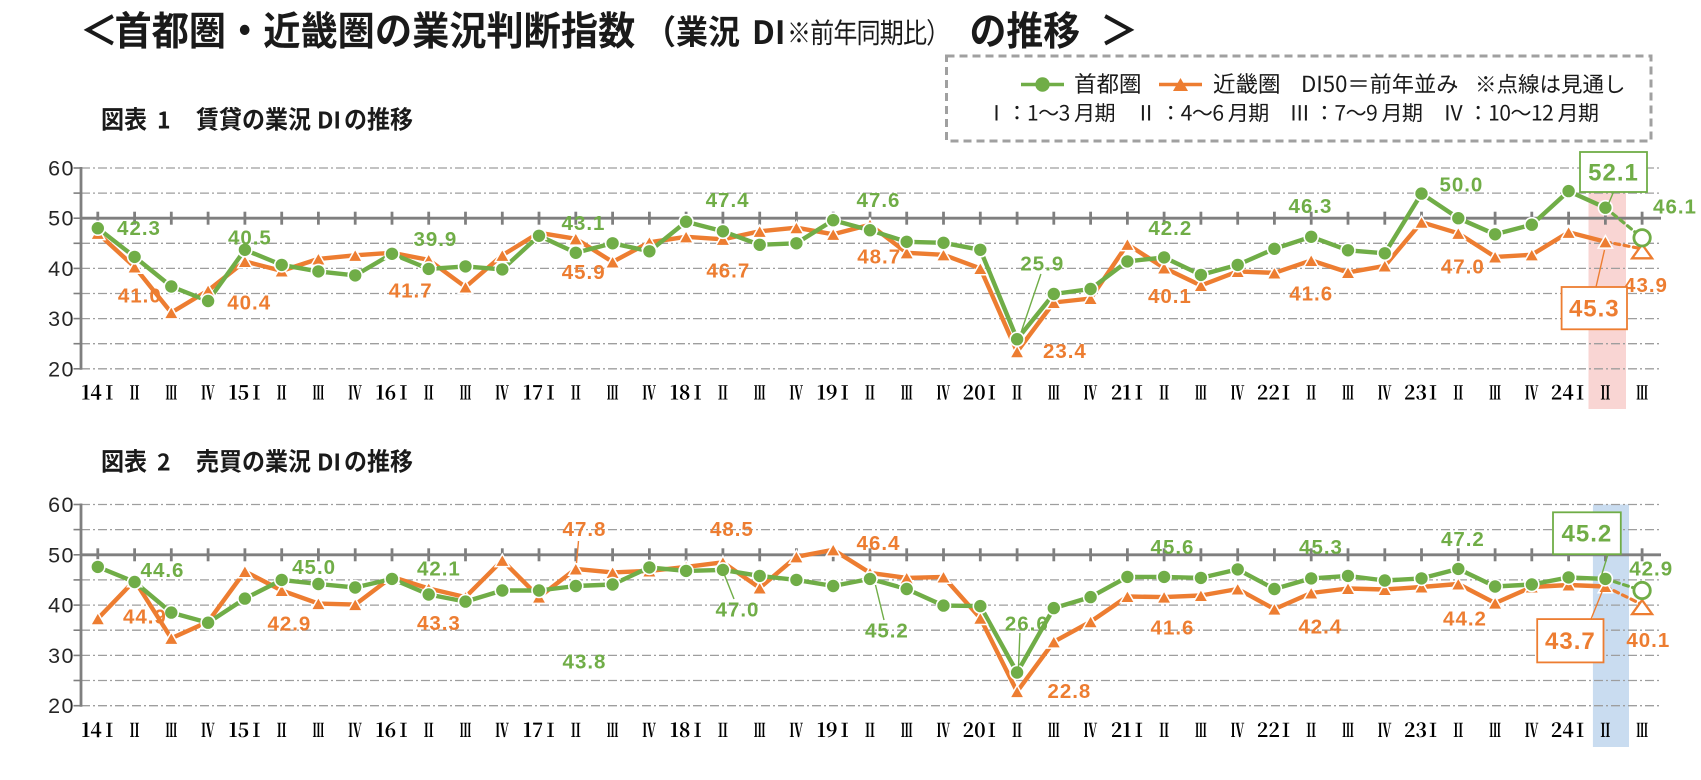 The width and height of the screenshot is (1701, 780). I want to click on svg-text: 45.0, so click(314, 567).